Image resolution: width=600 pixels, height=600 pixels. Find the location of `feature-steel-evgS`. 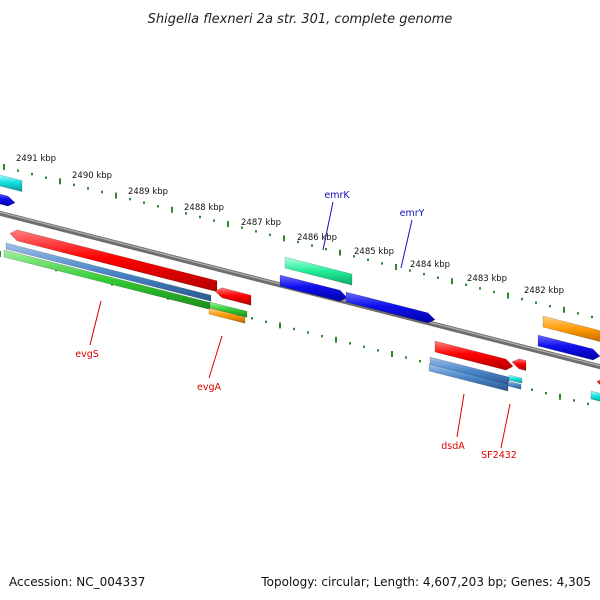

feature-steel-evgS is located at coordinates (108, 272).